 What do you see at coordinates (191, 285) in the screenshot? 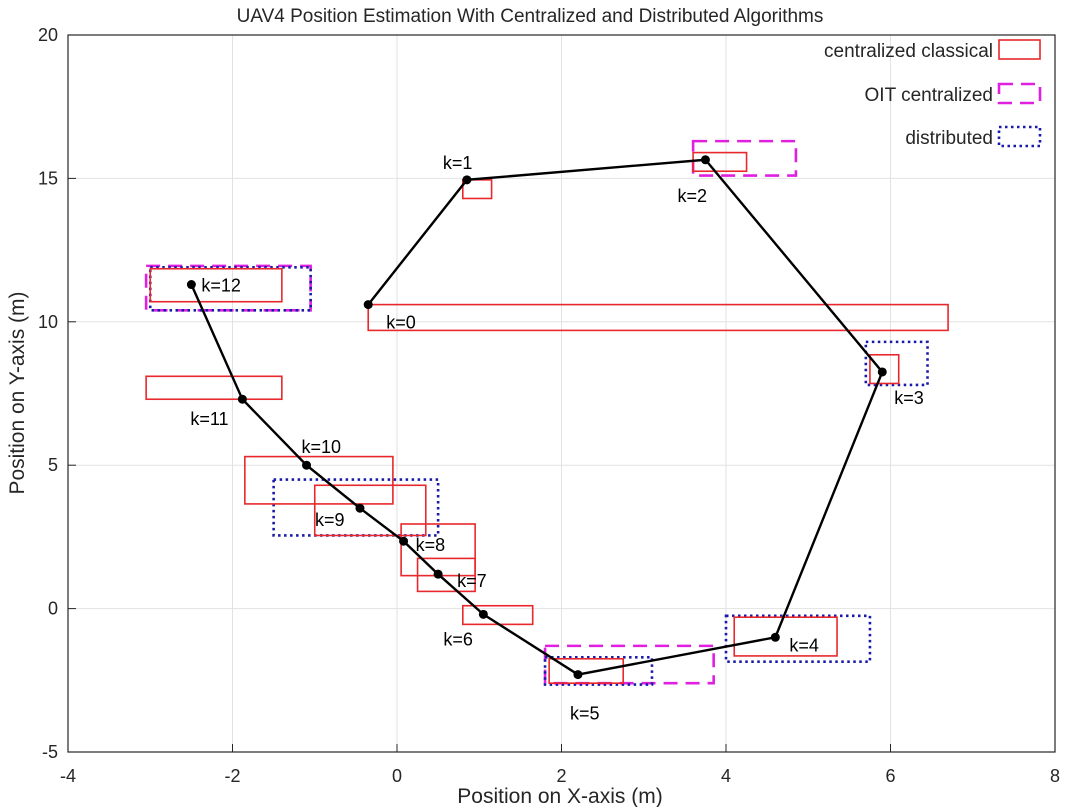
I see `trajectory-point-k12` at bounding box center [191, 285].